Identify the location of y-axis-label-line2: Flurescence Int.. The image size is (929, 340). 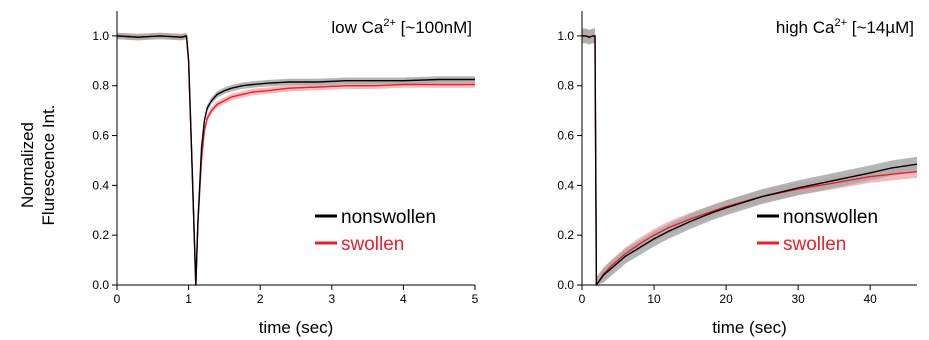
(48, 165).